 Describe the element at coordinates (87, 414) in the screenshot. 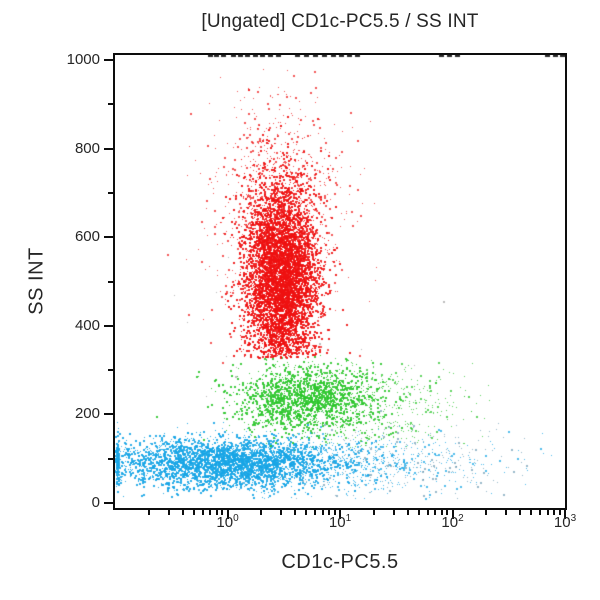

I see `y-tick-label: 200` at that location.